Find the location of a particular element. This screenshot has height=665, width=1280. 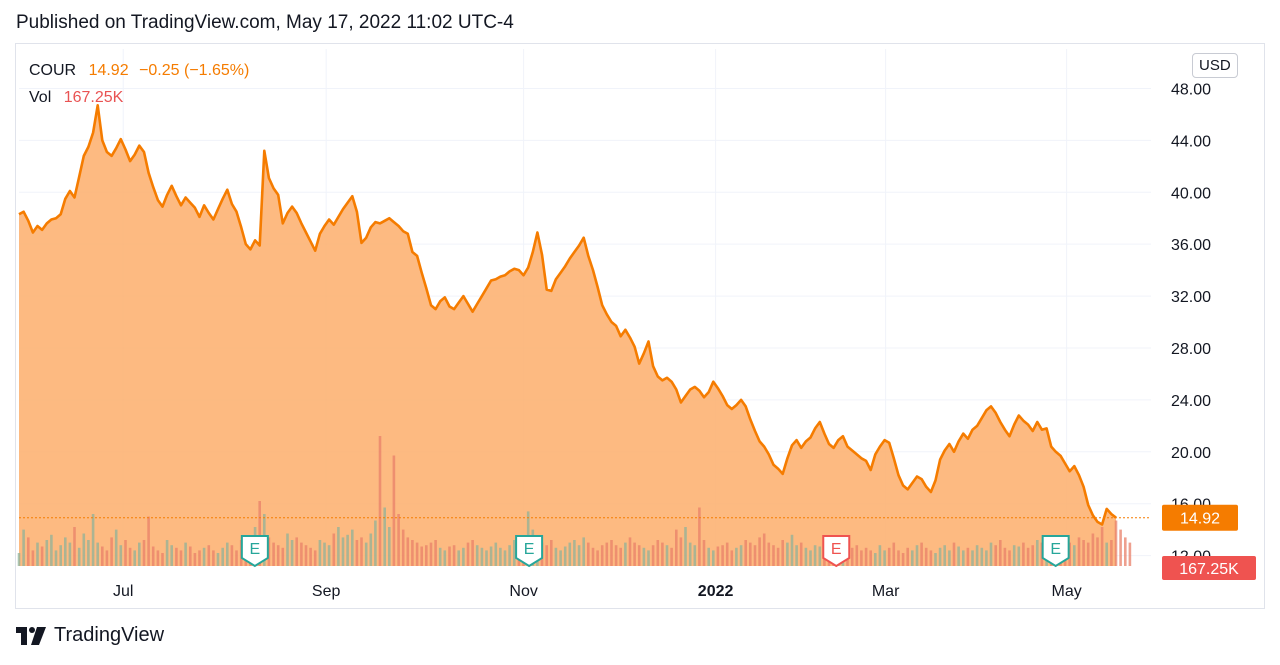

legend-price-row: COUR 14.92 −0.25 (−1.65%) is located at coordinates (139, 70).